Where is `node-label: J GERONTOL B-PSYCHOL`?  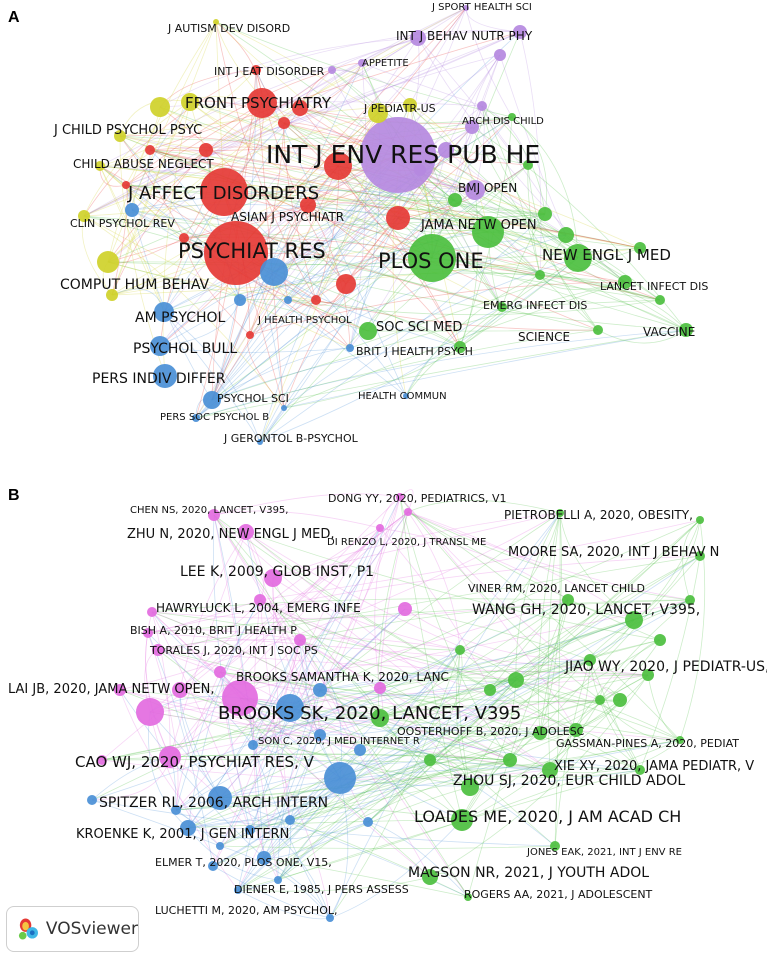
node-label: J GERONTOL B-PSYCHOL is located at coordinates (291, 438).